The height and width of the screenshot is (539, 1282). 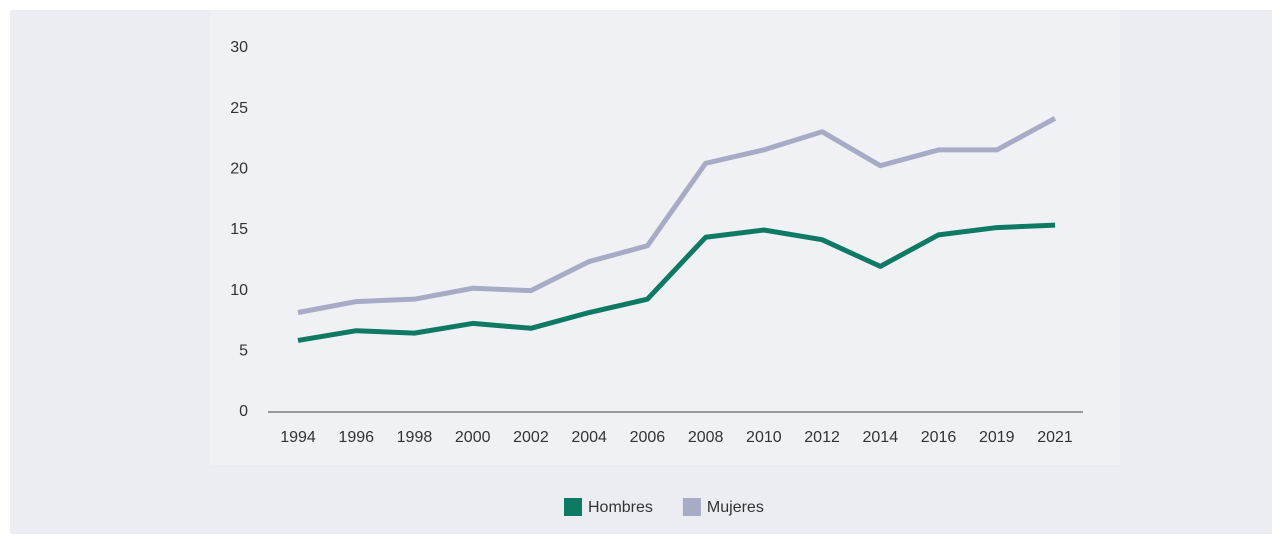 What do you see at coordinates (239, 229) in the screenshot?
I see `y-tick-label: 15` at bounding box center [239, 229].